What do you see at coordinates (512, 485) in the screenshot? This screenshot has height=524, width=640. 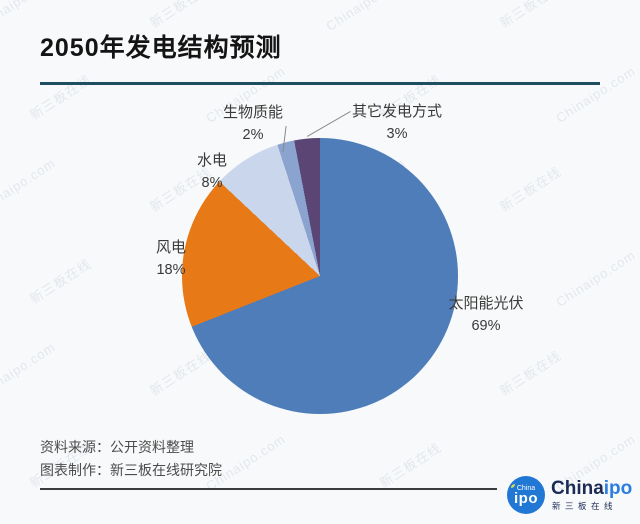 I see `leaf-icon` at bounding box center [512, 485].